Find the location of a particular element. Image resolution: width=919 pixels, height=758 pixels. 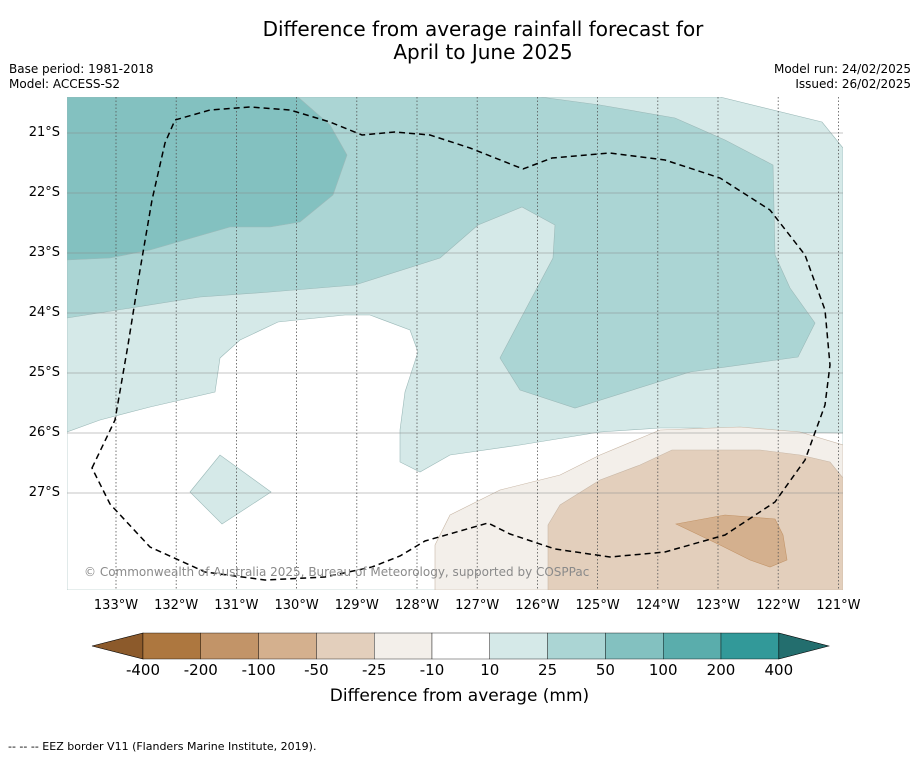

colorbar-tick-label: -25 is located at coordinates (374, 670).